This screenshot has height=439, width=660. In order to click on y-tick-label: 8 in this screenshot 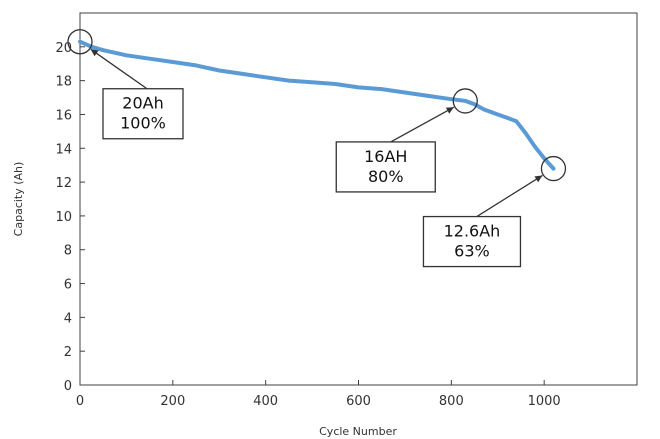, I will do `click(68, 251)`.